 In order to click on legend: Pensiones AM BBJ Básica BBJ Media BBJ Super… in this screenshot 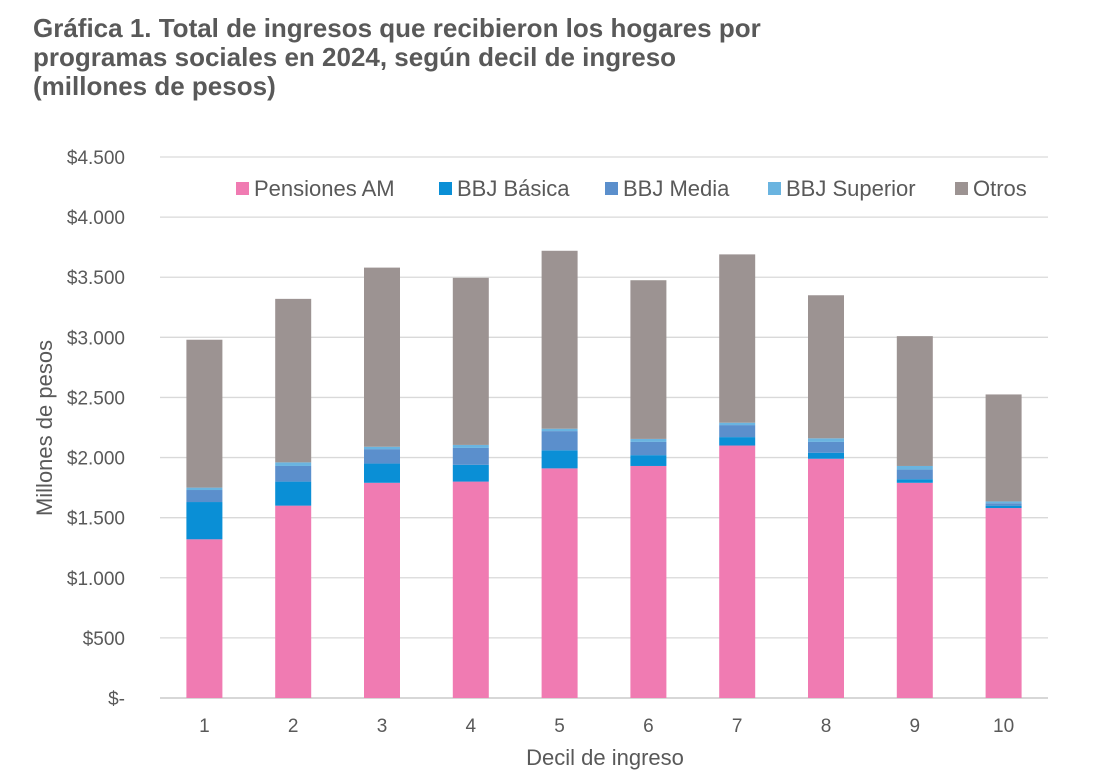, I will do `click(631, 188)`.